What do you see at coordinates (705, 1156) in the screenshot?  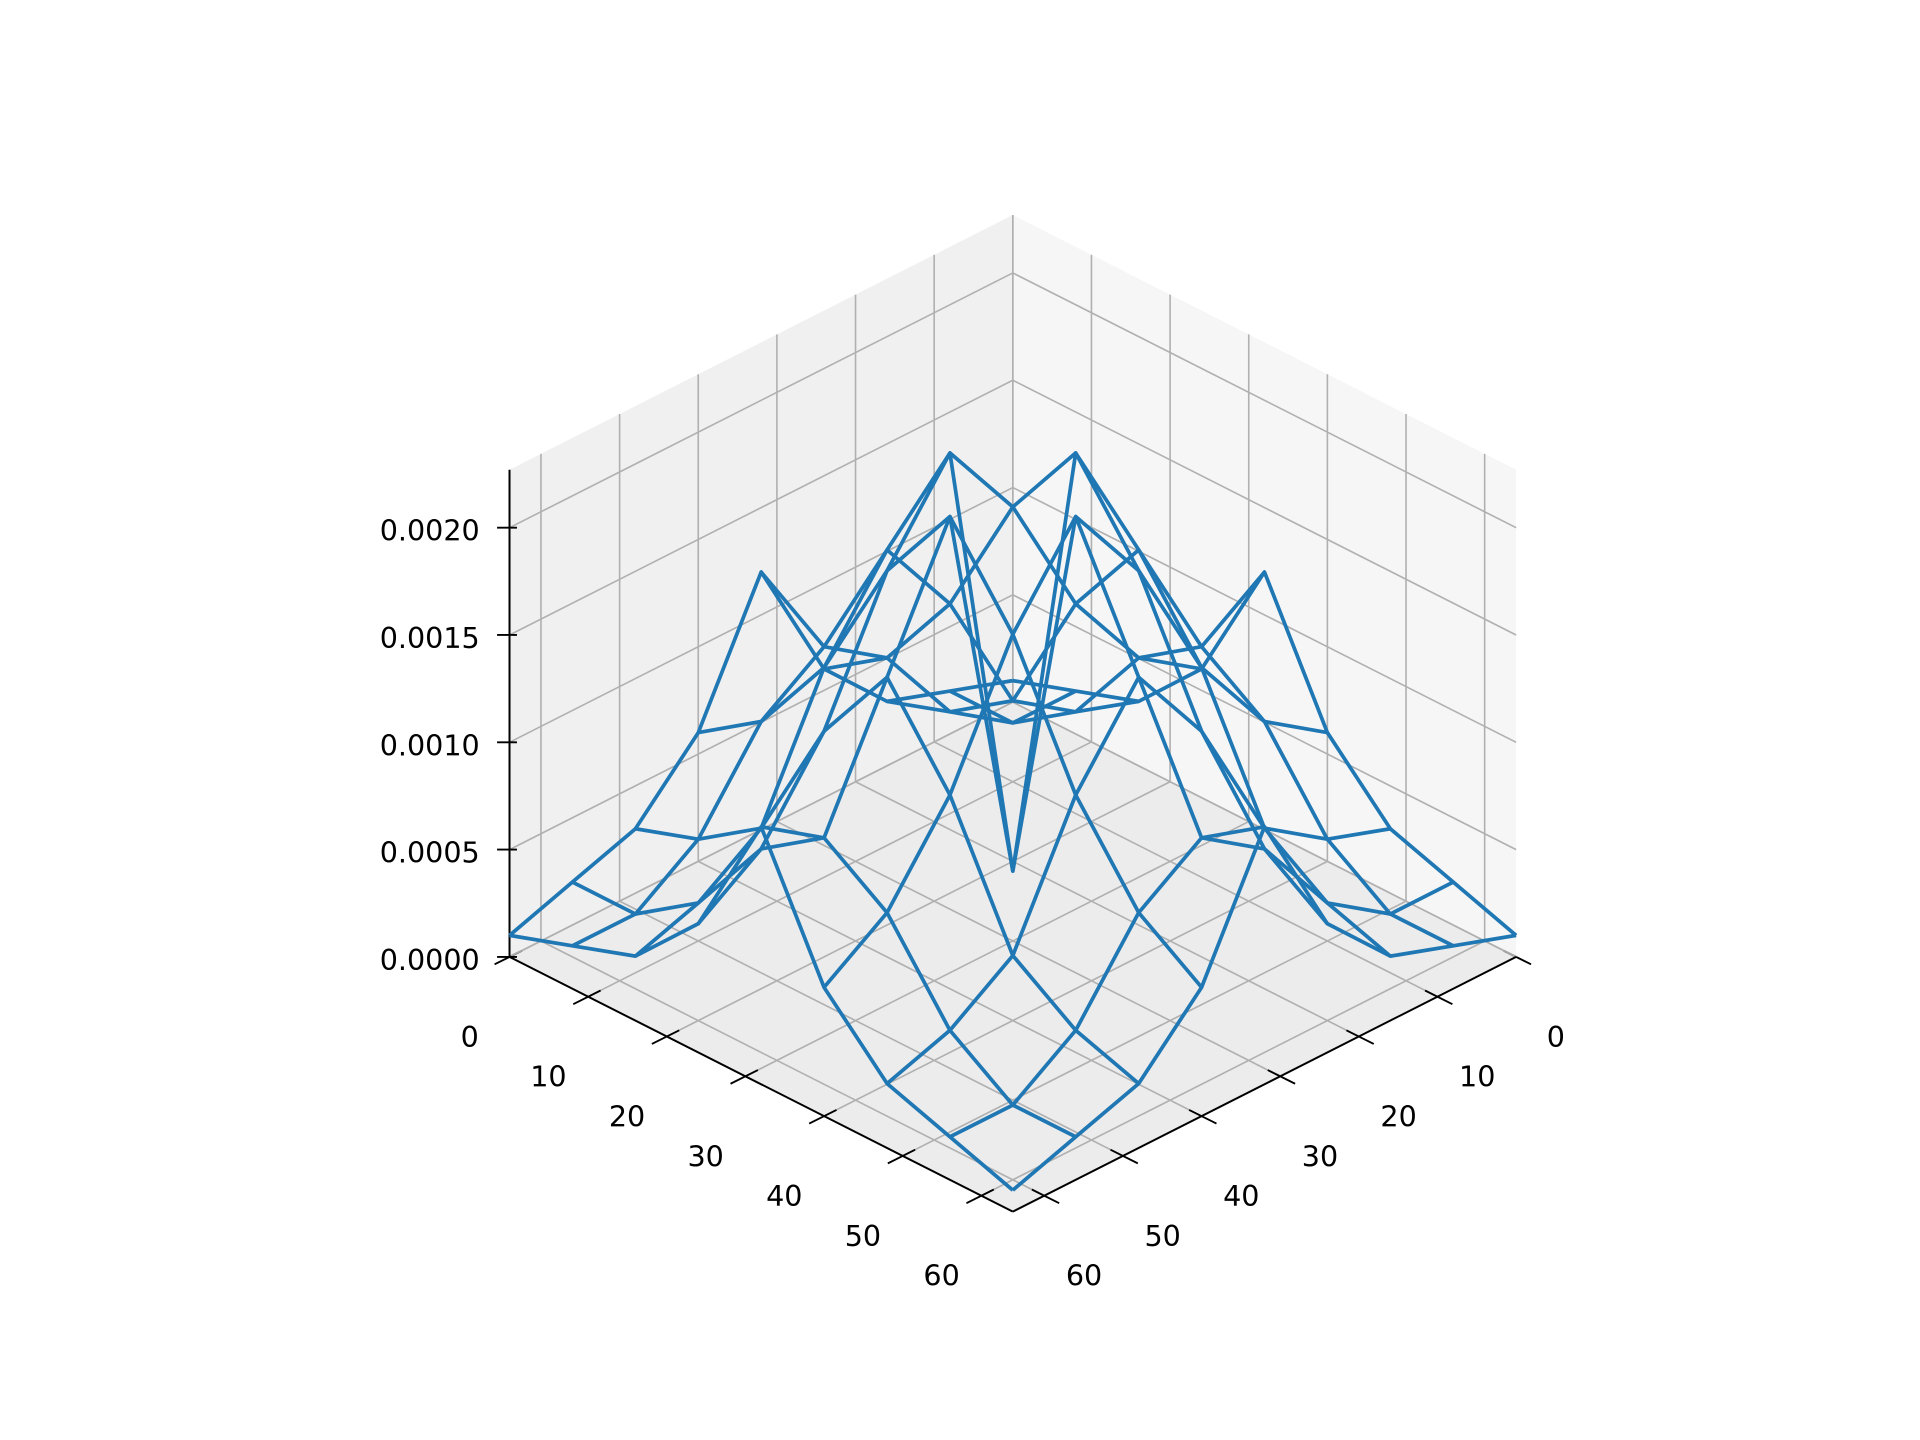 I see `x-tick-label: 30` at bounding box center [705, 1156].